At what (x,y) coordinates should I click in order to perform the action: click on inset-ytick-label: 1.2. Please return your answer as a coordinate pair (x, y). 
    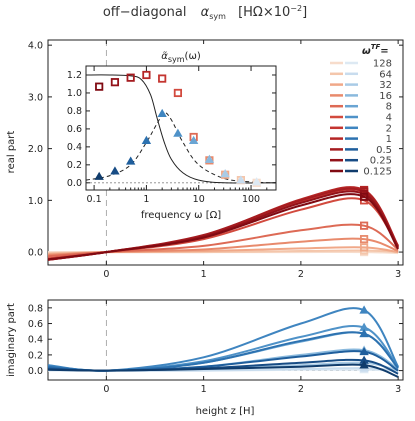
    Looking at the image, I should click on (74, 75).